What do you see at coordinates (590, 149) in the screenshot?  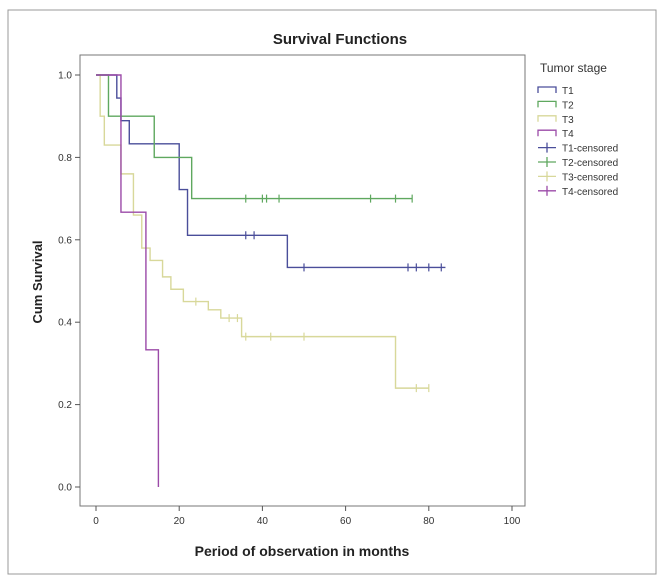 I see `legend-label: T1-censored` at bounding box center [590, 149].